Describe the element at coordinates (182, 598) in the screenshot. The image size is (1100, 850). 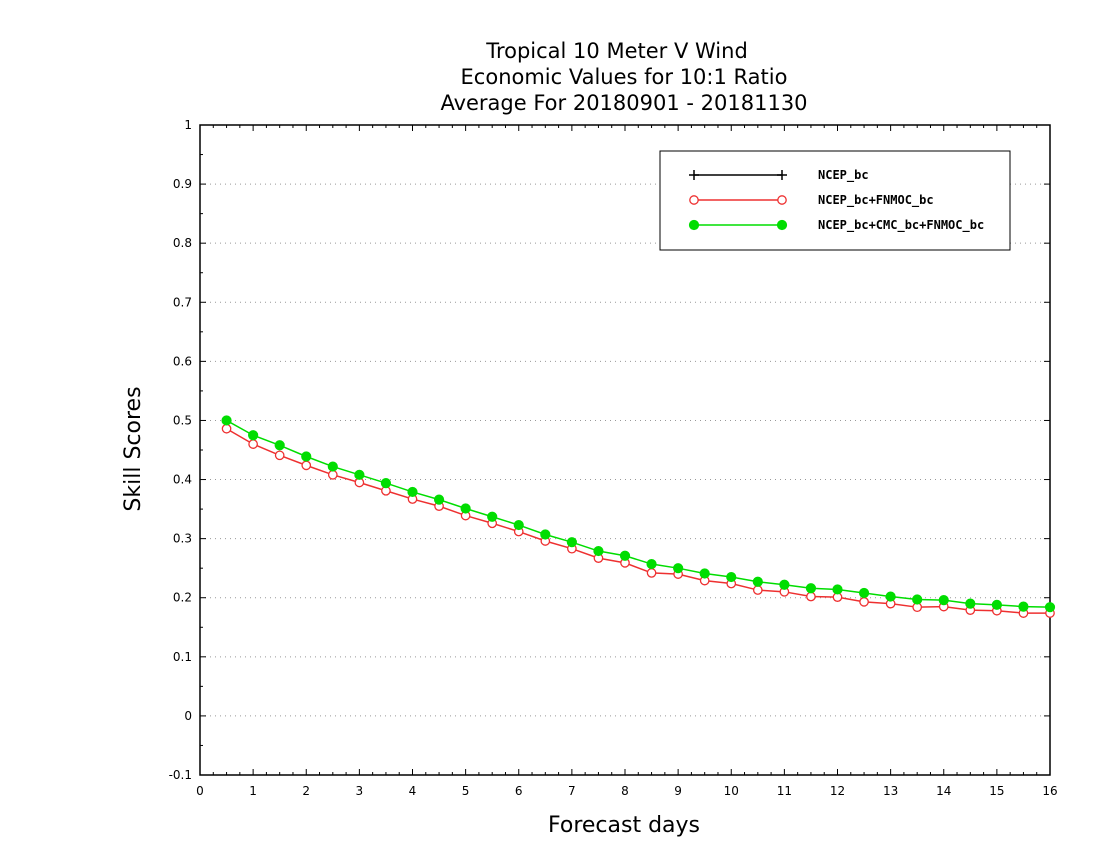
I see `y-tick-label: 0.2` at that location.